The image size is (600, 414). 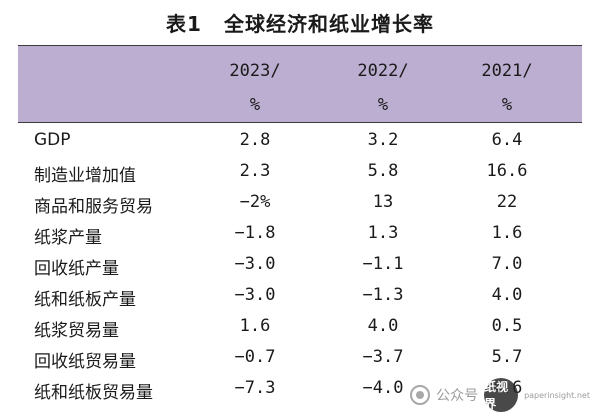 I want to click on watermark-logo: 纸视界, so click(x=501, y=395).